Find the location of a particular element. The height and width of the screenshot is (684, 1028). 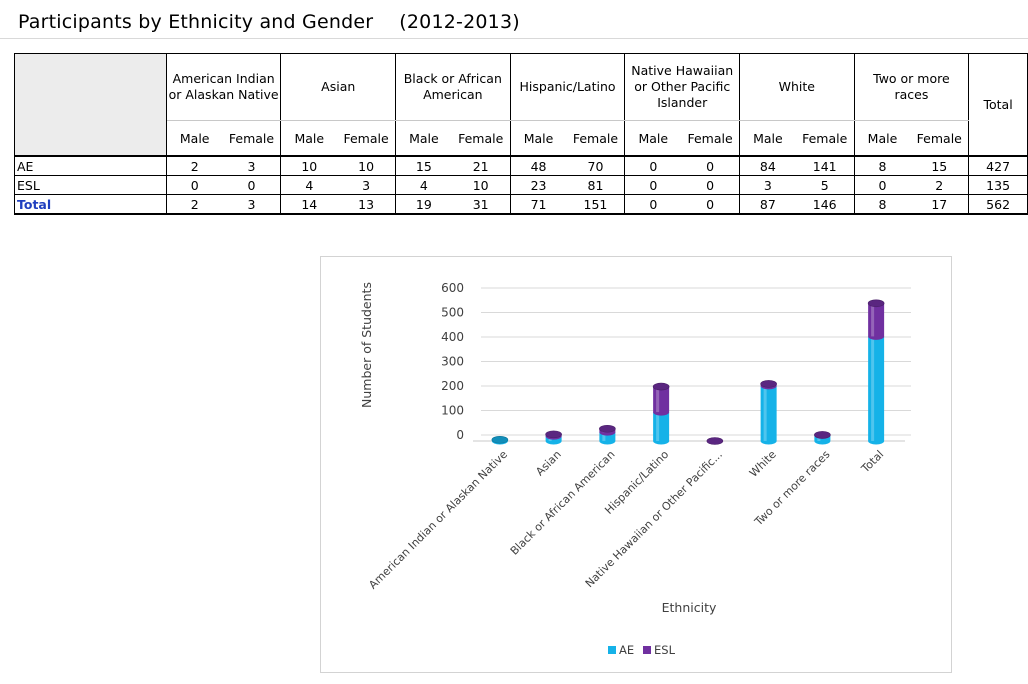

y-tick-label: 600 is located at coordinates (452, 288).